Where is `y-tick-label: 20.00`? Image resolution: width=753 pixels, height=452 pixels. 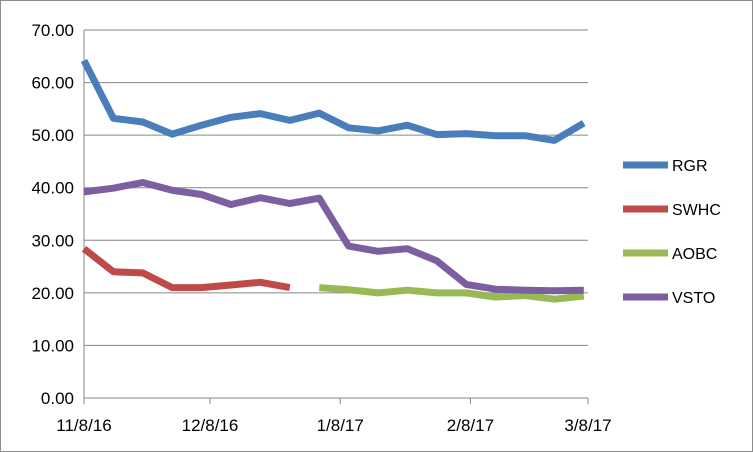 y-tick-label: 20.00 is located at coordinates (52, 293).